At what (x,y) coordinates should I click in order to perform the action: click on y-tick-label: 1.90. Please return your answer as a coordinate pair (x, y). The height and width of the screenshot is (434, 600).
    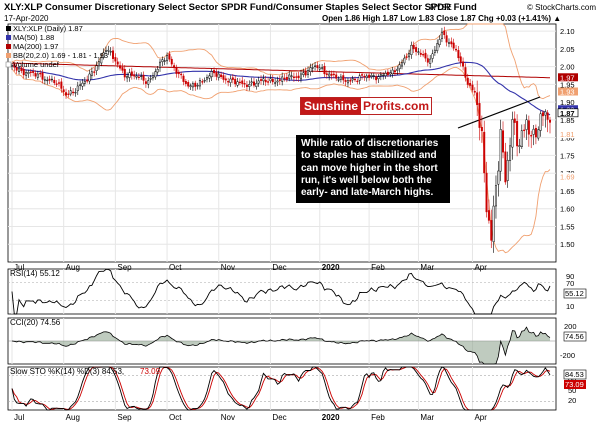
    Looking at the image, I should click on (567, 102).